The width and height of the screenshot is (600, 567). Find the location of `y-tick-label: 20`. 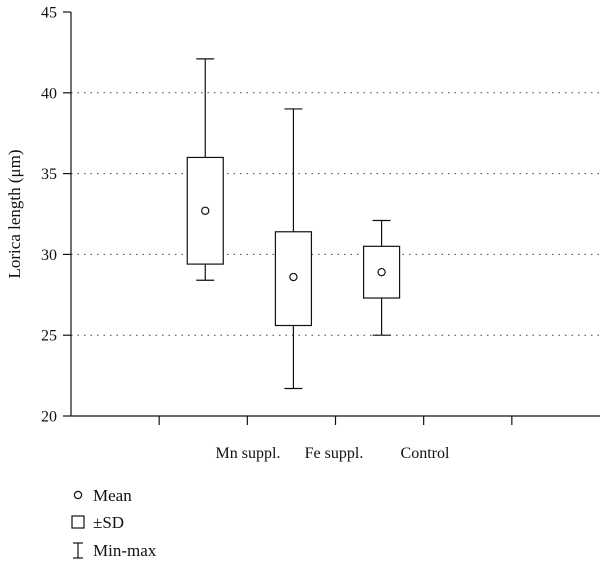

y-tick-label: 20 is located at coordinates (49, 417).